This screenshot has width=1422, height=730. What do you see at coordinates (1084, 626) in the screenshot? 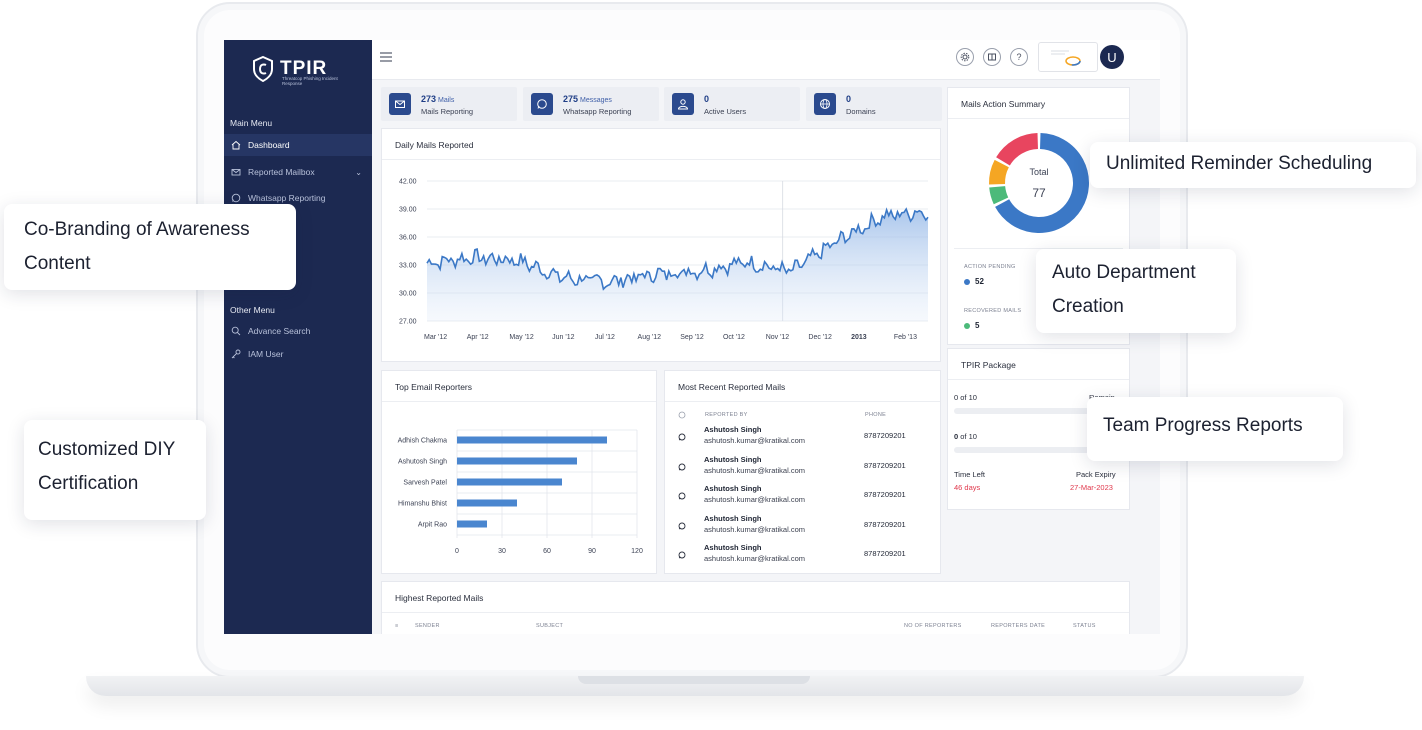
I see `column-header-status: STATUS` at bounding box center [1084, 626].